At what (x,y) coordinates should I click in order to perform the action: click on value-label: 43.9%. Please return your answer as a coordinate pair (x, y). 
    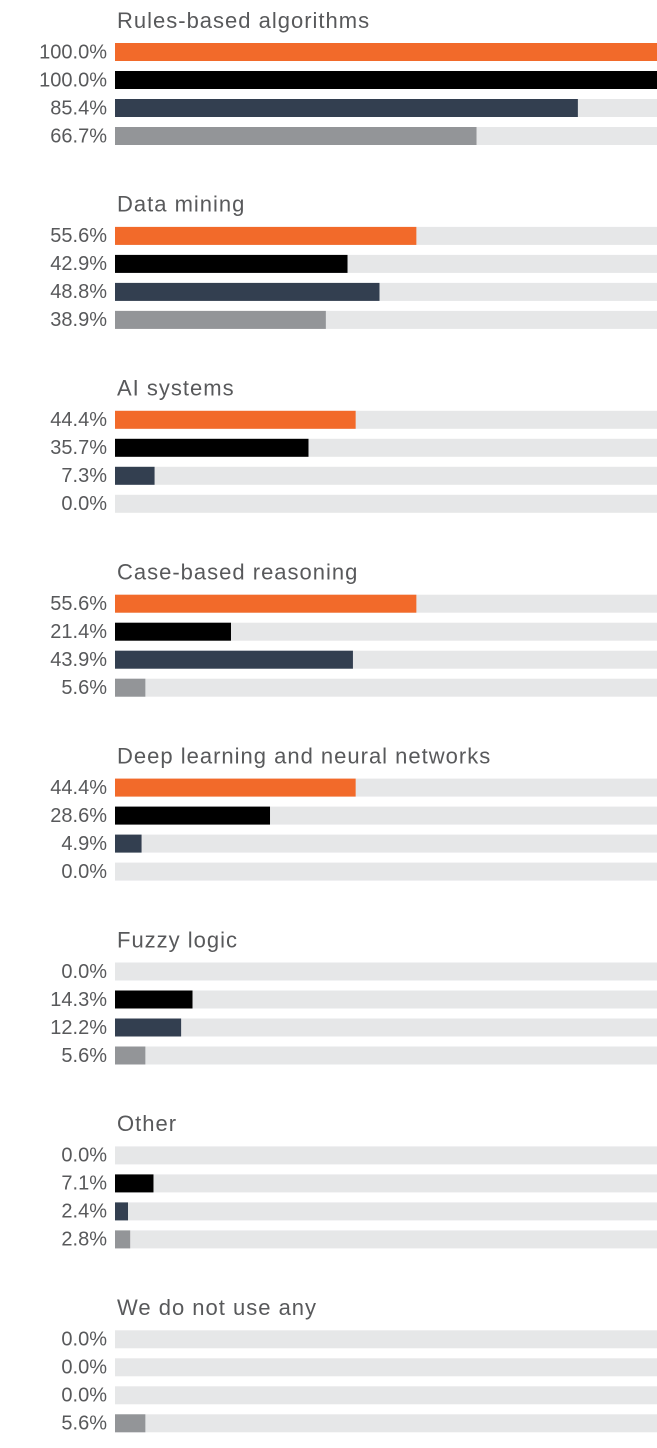
    Looking at the image, I should click on (78, 660).